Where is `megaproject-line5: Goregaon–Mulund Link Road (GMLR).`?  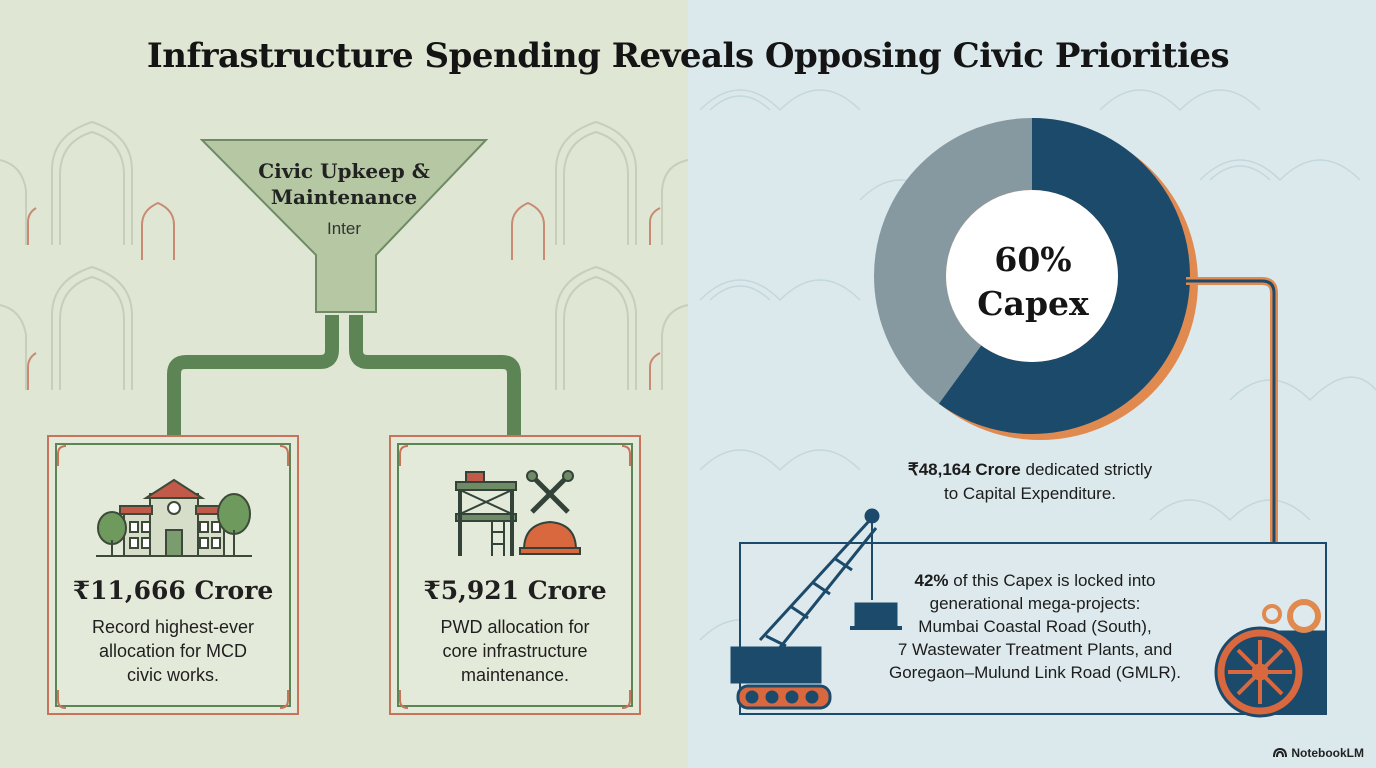 megaproject-line5: Goregaon–Mulund Link Road (GMLR). is located at coordinates (1035, 672).